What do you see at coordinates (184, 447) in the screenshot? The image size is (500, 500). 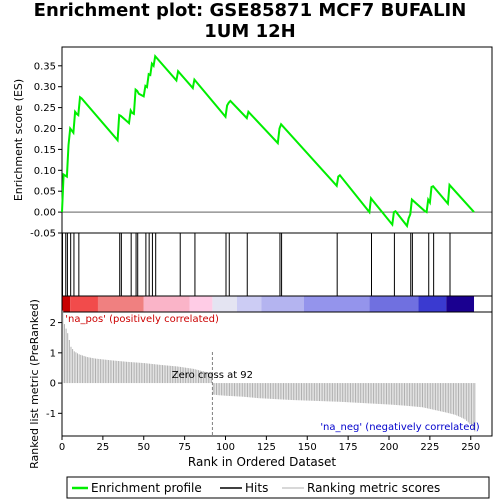 I see `x-tick-label: 75` at bounding box center [184, 447].